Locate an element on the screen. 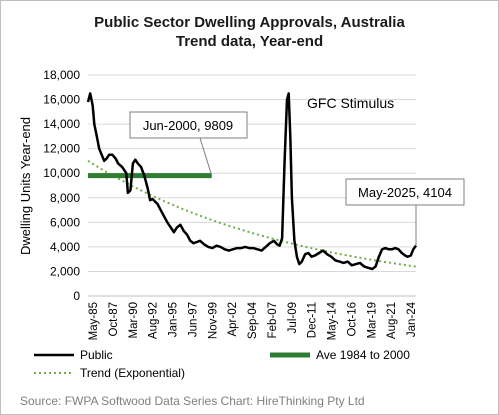 The height and width of the screenshot is (415, 499). x-tick-label: Dec-11 is located at coordinates (313, 320).